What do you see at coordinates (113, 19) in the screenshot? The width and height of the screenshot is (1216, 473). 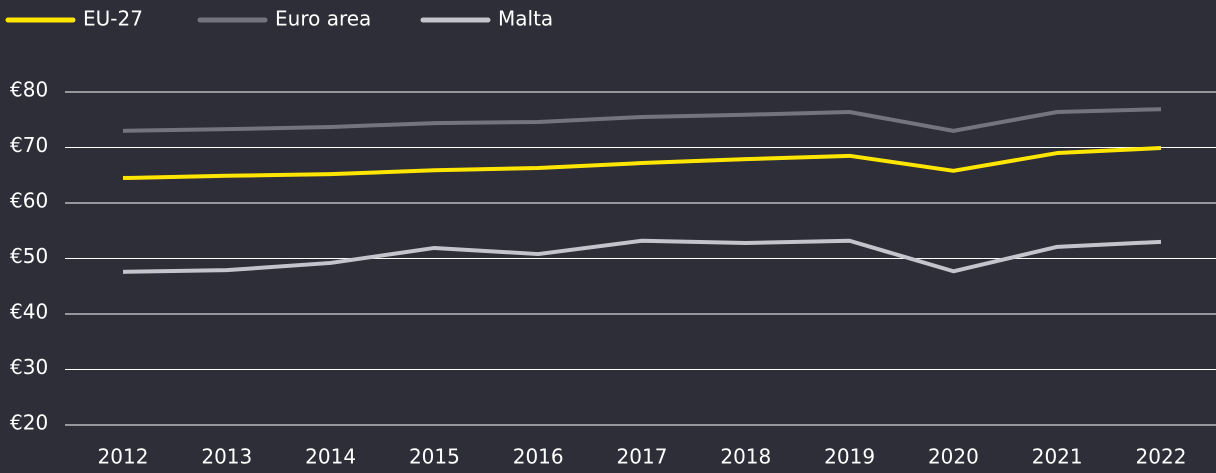 I see `legend-label: EU-27` at bounding box center [113, 19].